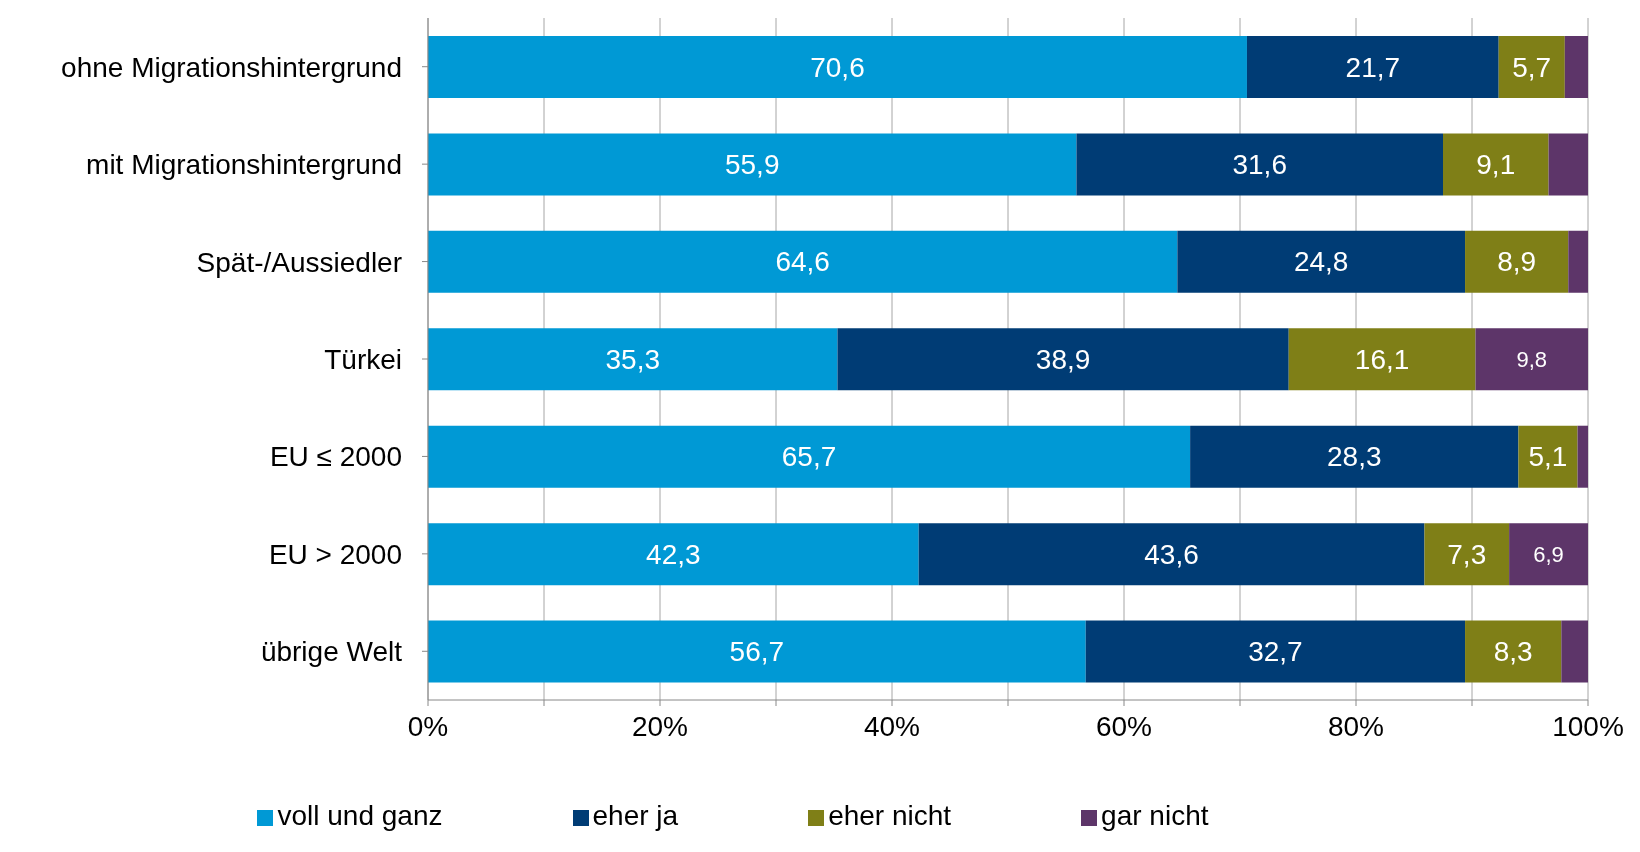 The image size is (1640, 852). I want to click on x-tick-label: 0%, so click(428, 726).